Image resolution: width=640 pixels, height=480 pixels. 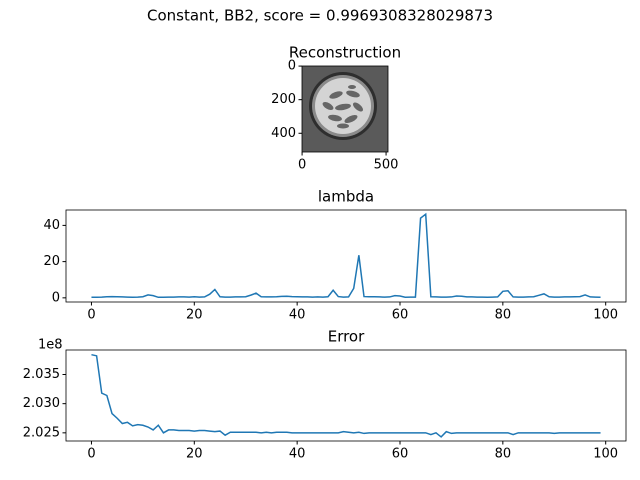 I want to click on reconstruction-image, so click(x=345, y=109).